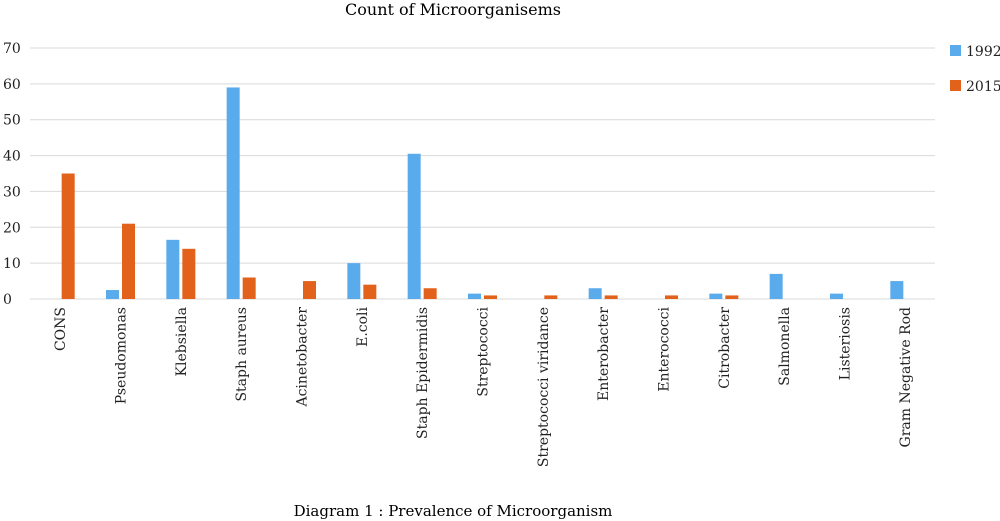 This screenshot has width=1000, height=521. I want to click on x-tick-label: Enterobacter, so click(604, 354).